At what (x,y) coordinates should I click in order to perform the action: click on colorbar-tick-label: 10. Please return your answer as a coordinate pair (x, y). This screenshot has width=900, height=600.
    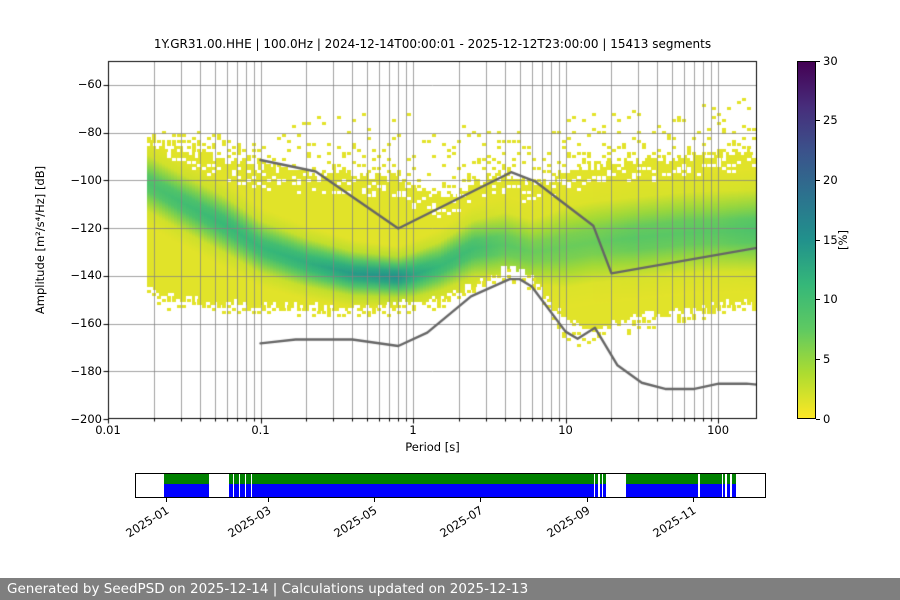
    Looking at the image, I should click on (830, 299).